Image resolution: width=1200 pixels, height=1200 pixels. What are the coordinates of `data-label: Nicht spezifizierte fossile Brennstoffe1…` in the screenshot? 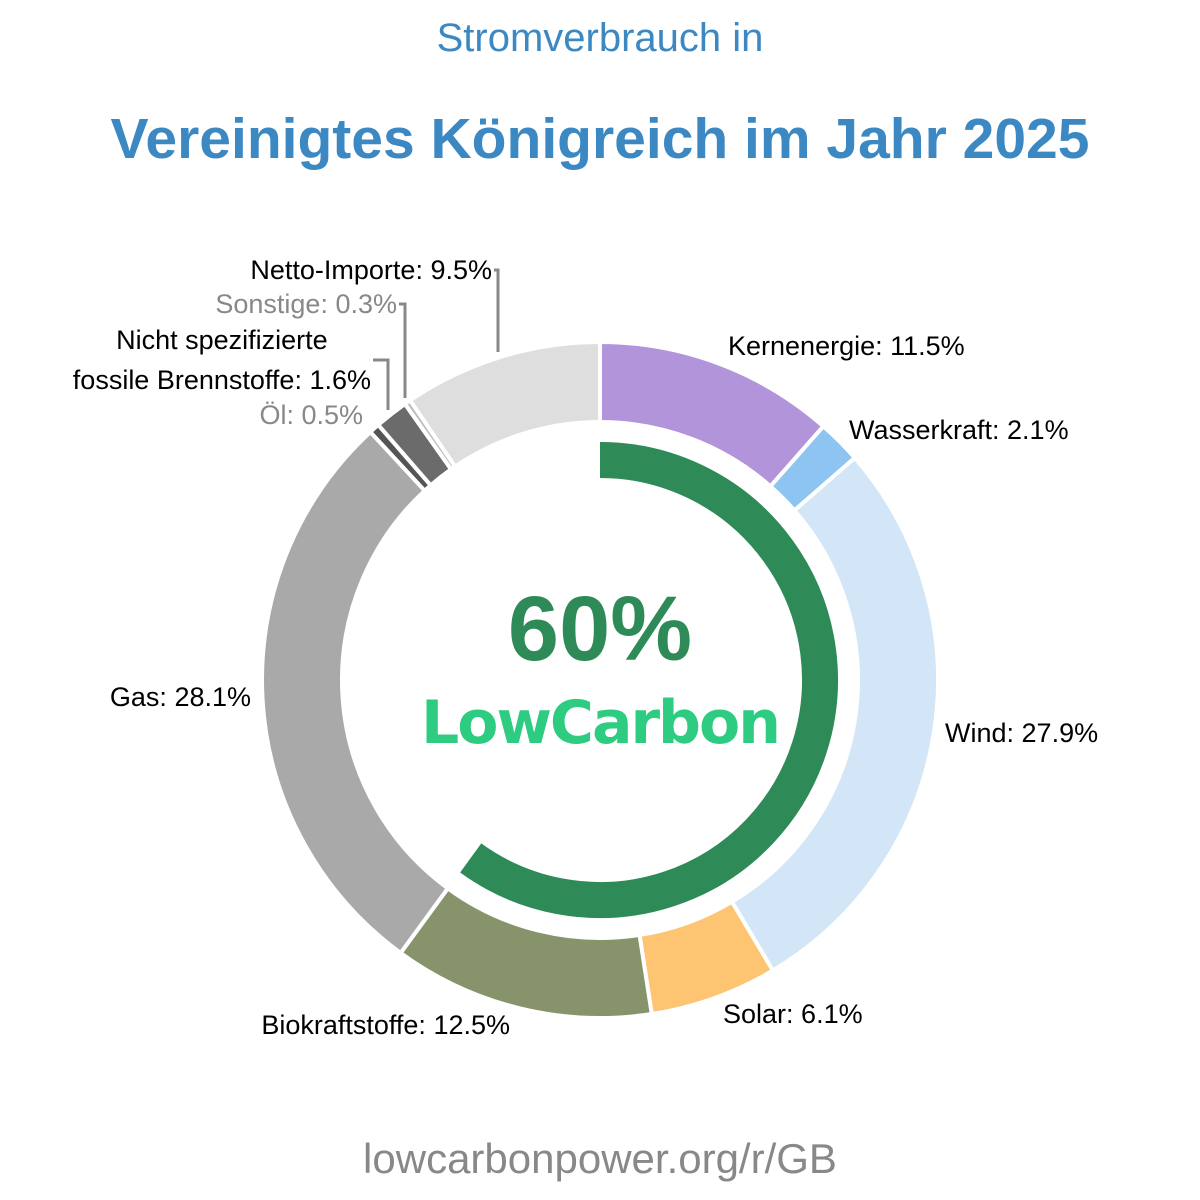 It's located at (222, 360).